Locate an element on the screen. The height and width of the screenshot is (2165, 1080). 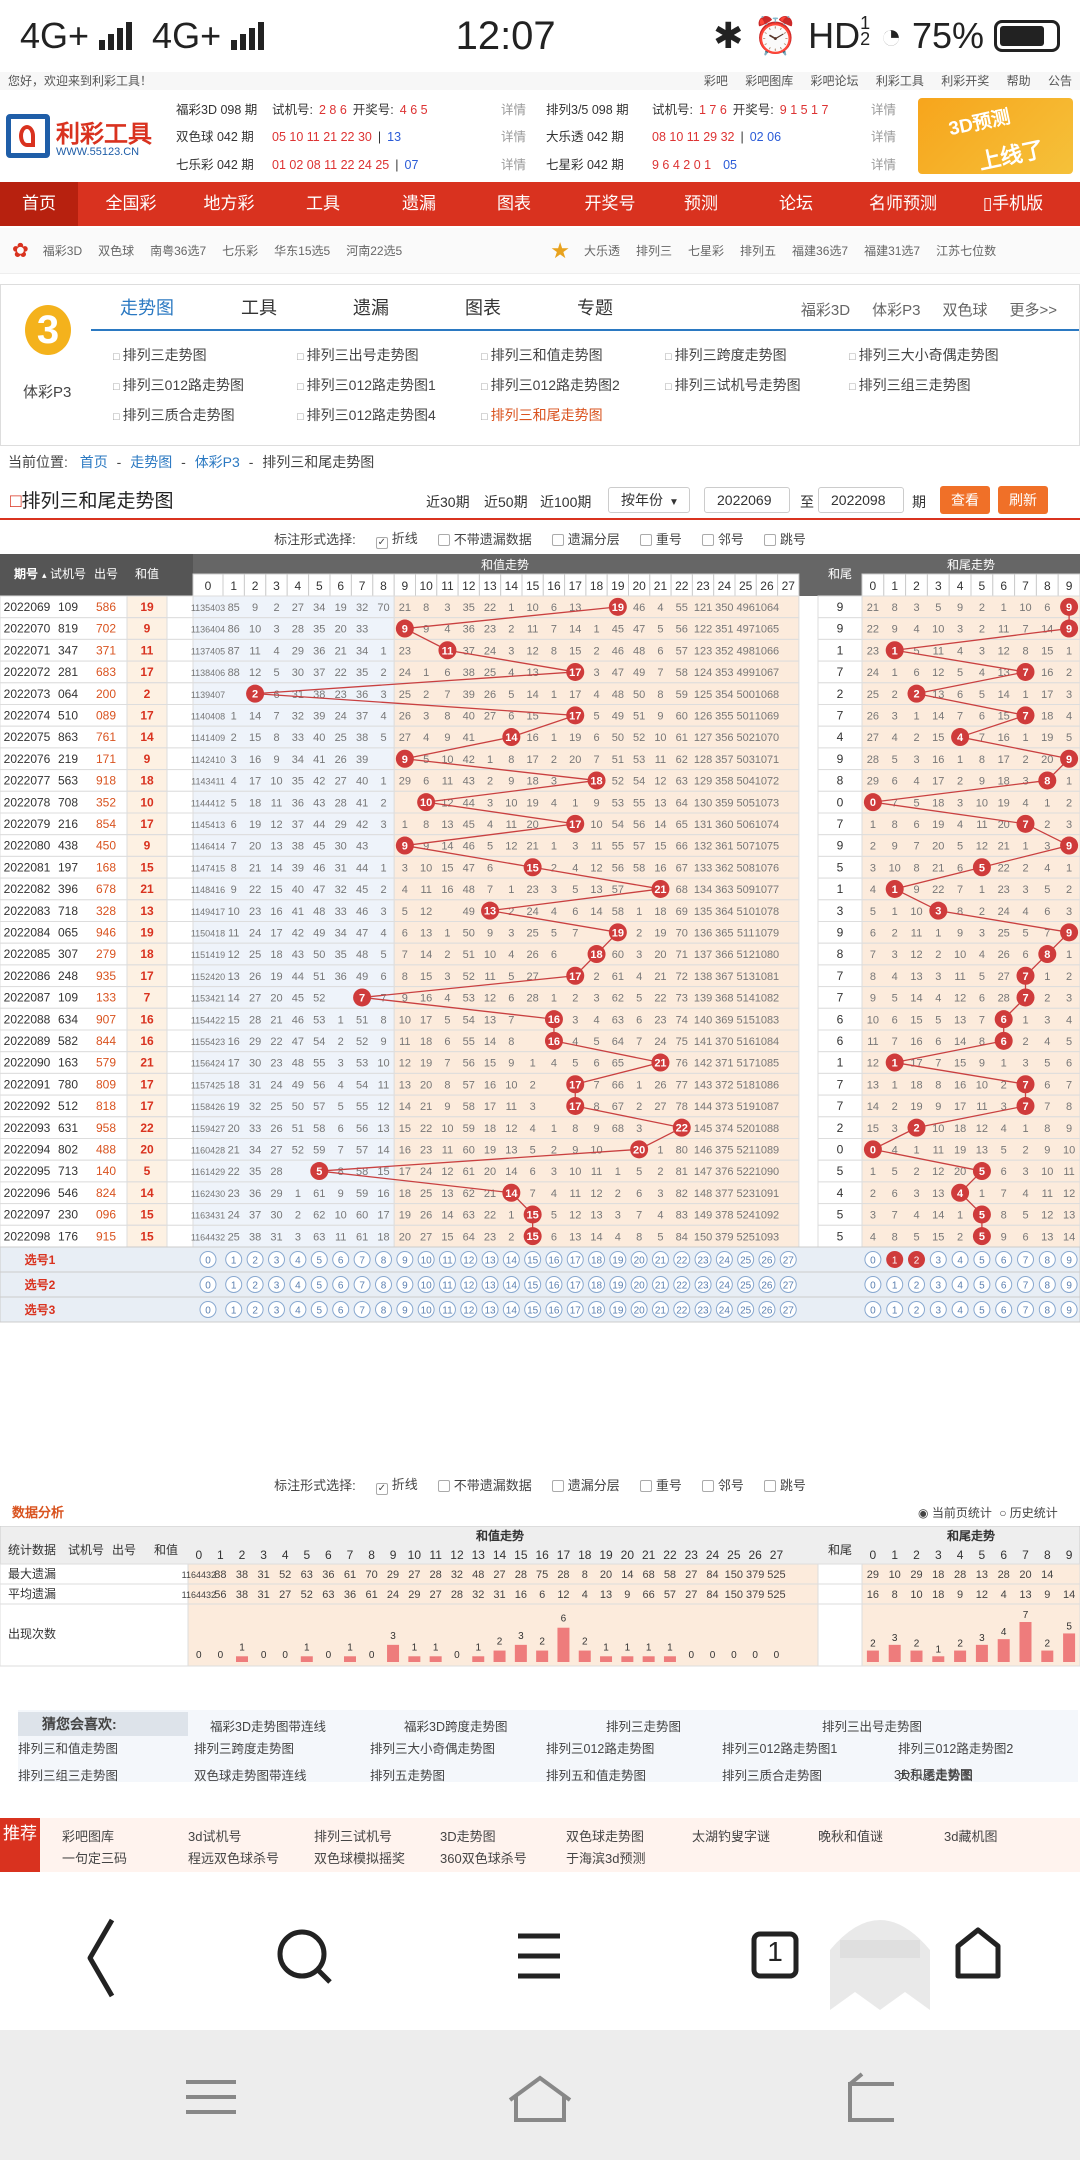
subnav-link: 七乐彩 is located at coordinates (240, 251).